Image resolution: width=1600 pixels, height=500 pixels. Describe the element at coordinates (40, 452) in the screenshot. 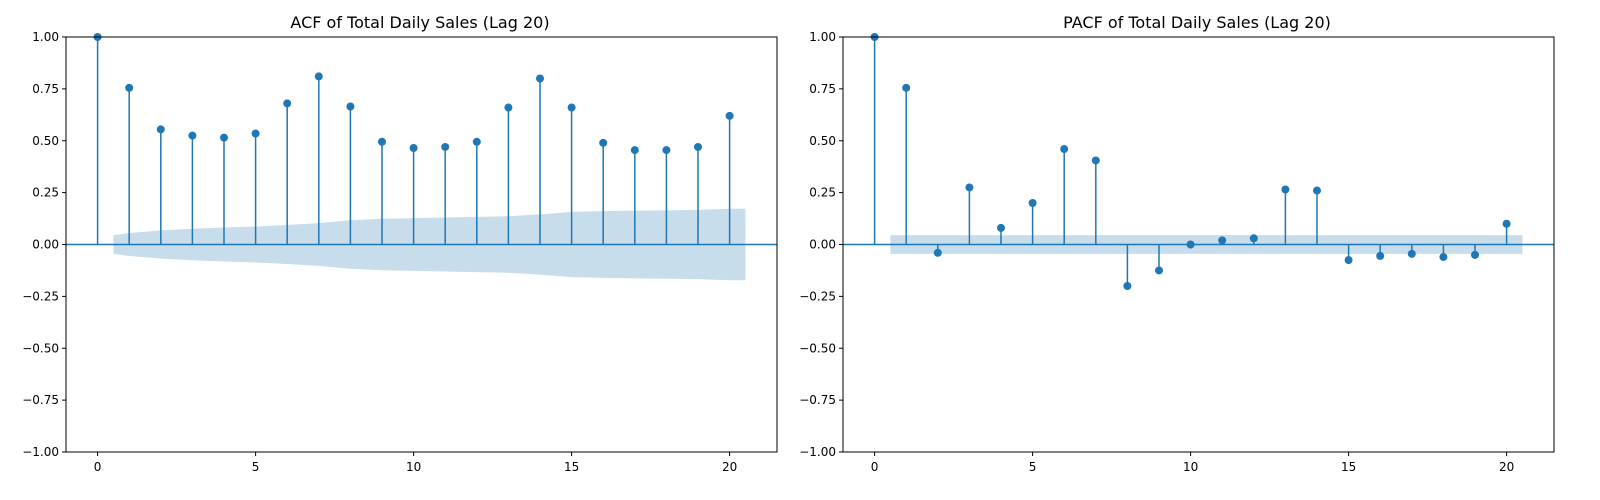

I see `acf-y-tick-label: −1.00` at that location.